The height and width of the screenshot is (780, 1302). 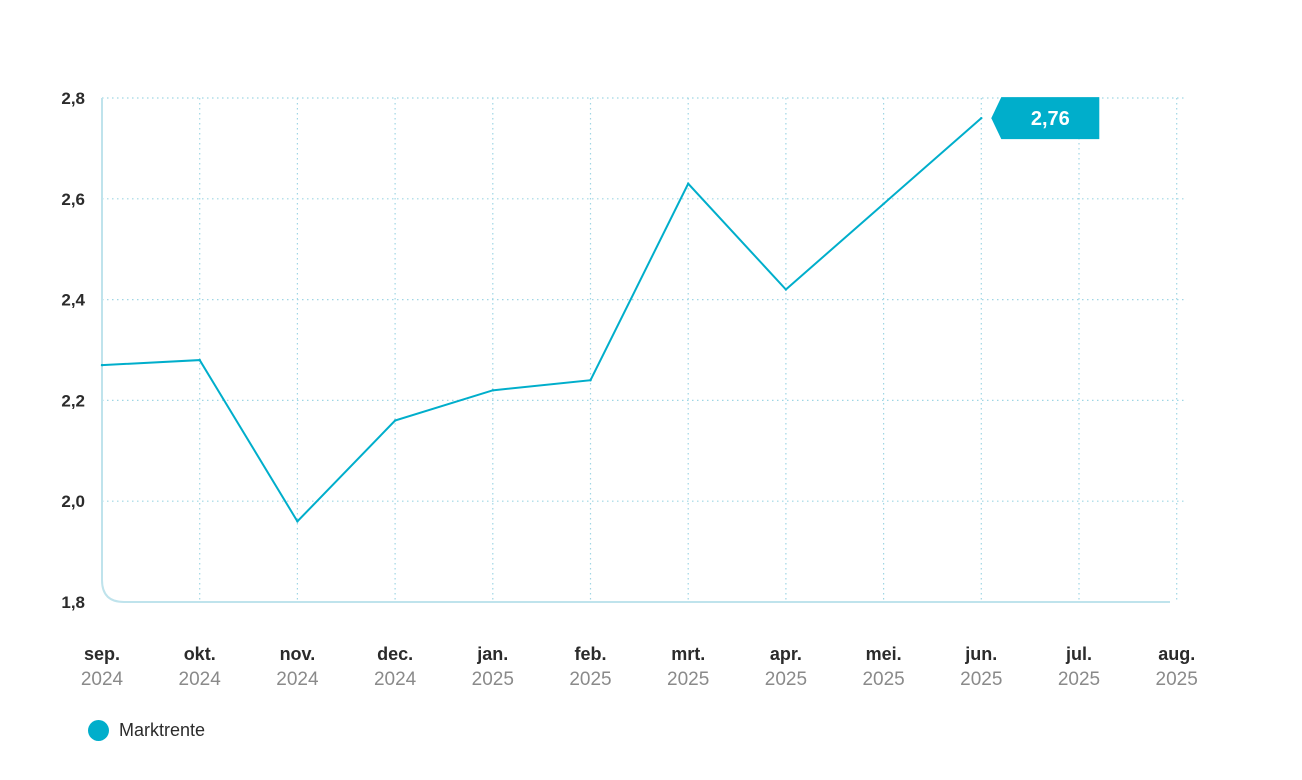 I want to click on x-tick-month-label: feb., so click(x=590, y=654).